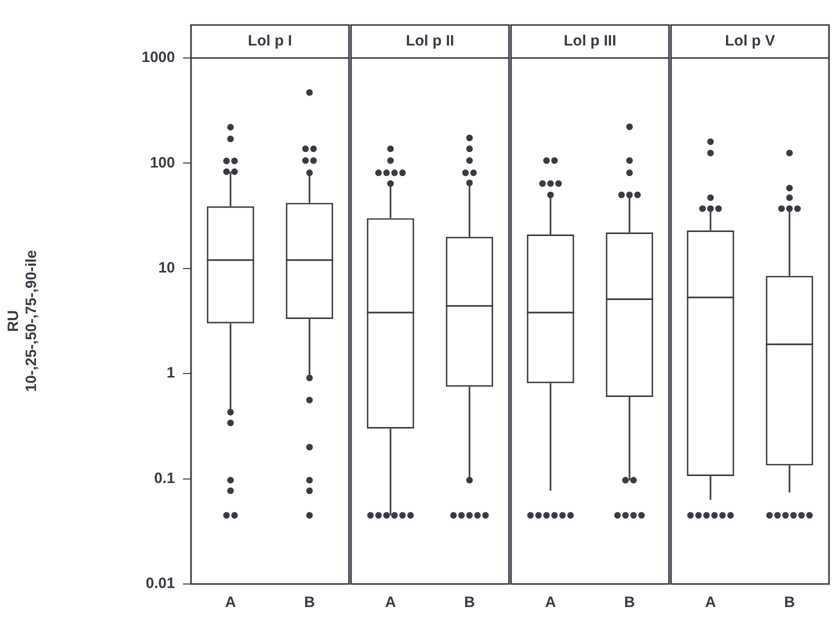  Describe the element at coordinates (164, 478) in the screenshot. I see `y-tick-label: 0.1` at that location.